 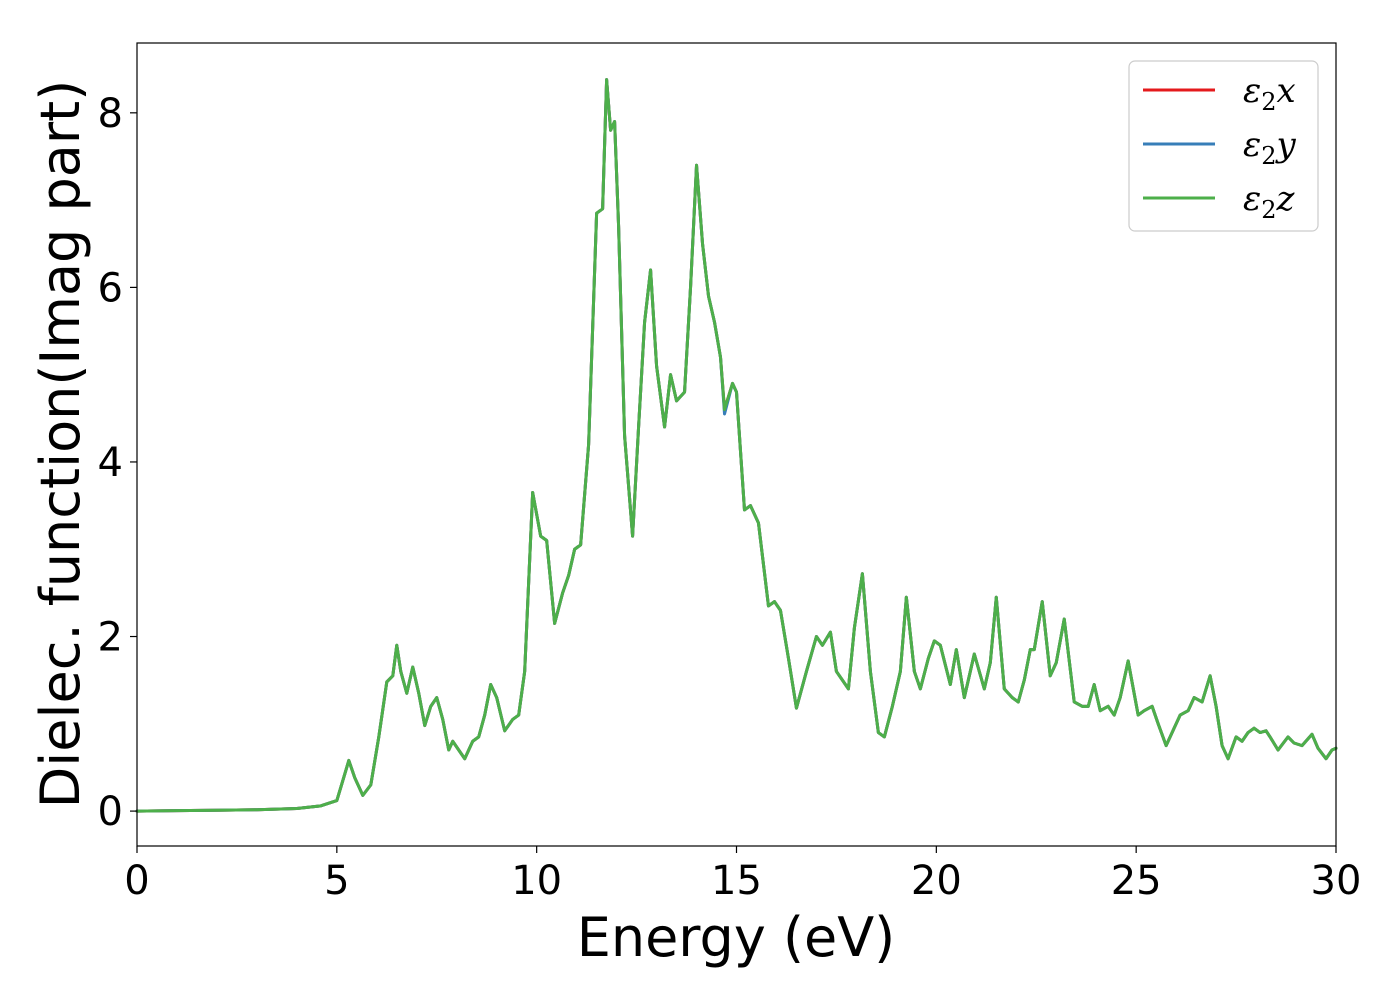 What do you see at coordinates (110, 288) in the screenshot?
I see `y-tick-label: 6` at bounding box center [110, 288].